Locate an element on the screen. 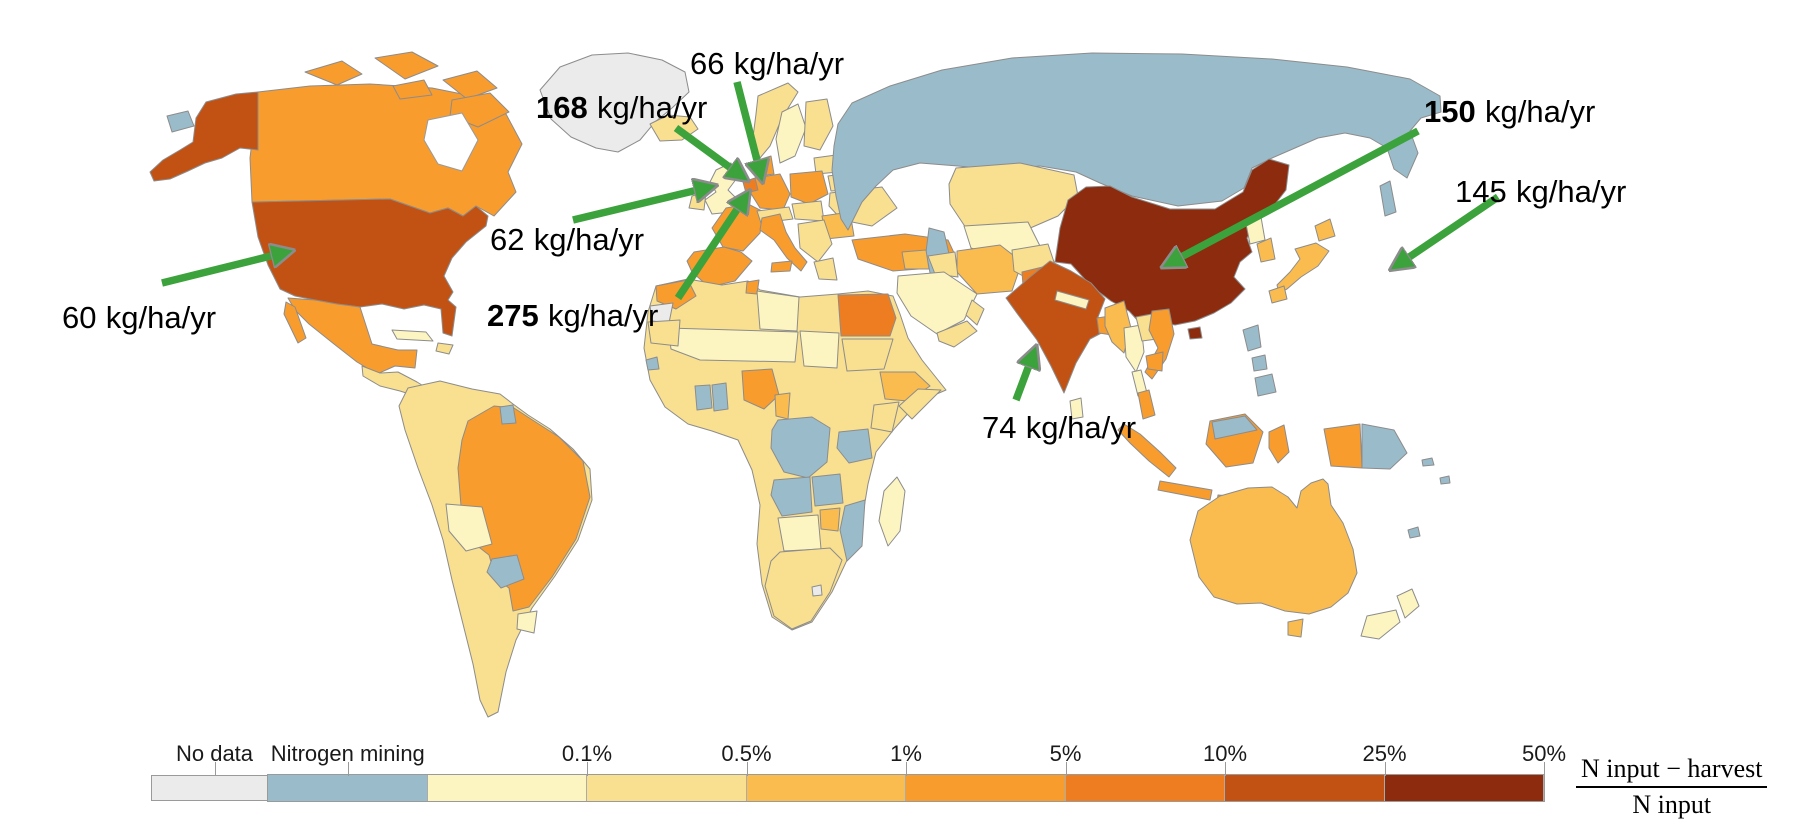 The height and width of the screenshot is (831, 1811). country-zambia is located at coordinates (827, 490).